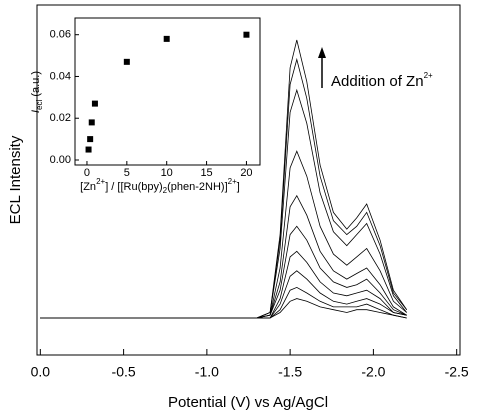  What do you see at coordinates (223, 308) in the screenshot?
I see `ecl-curve` at bounding box center [223, 308].